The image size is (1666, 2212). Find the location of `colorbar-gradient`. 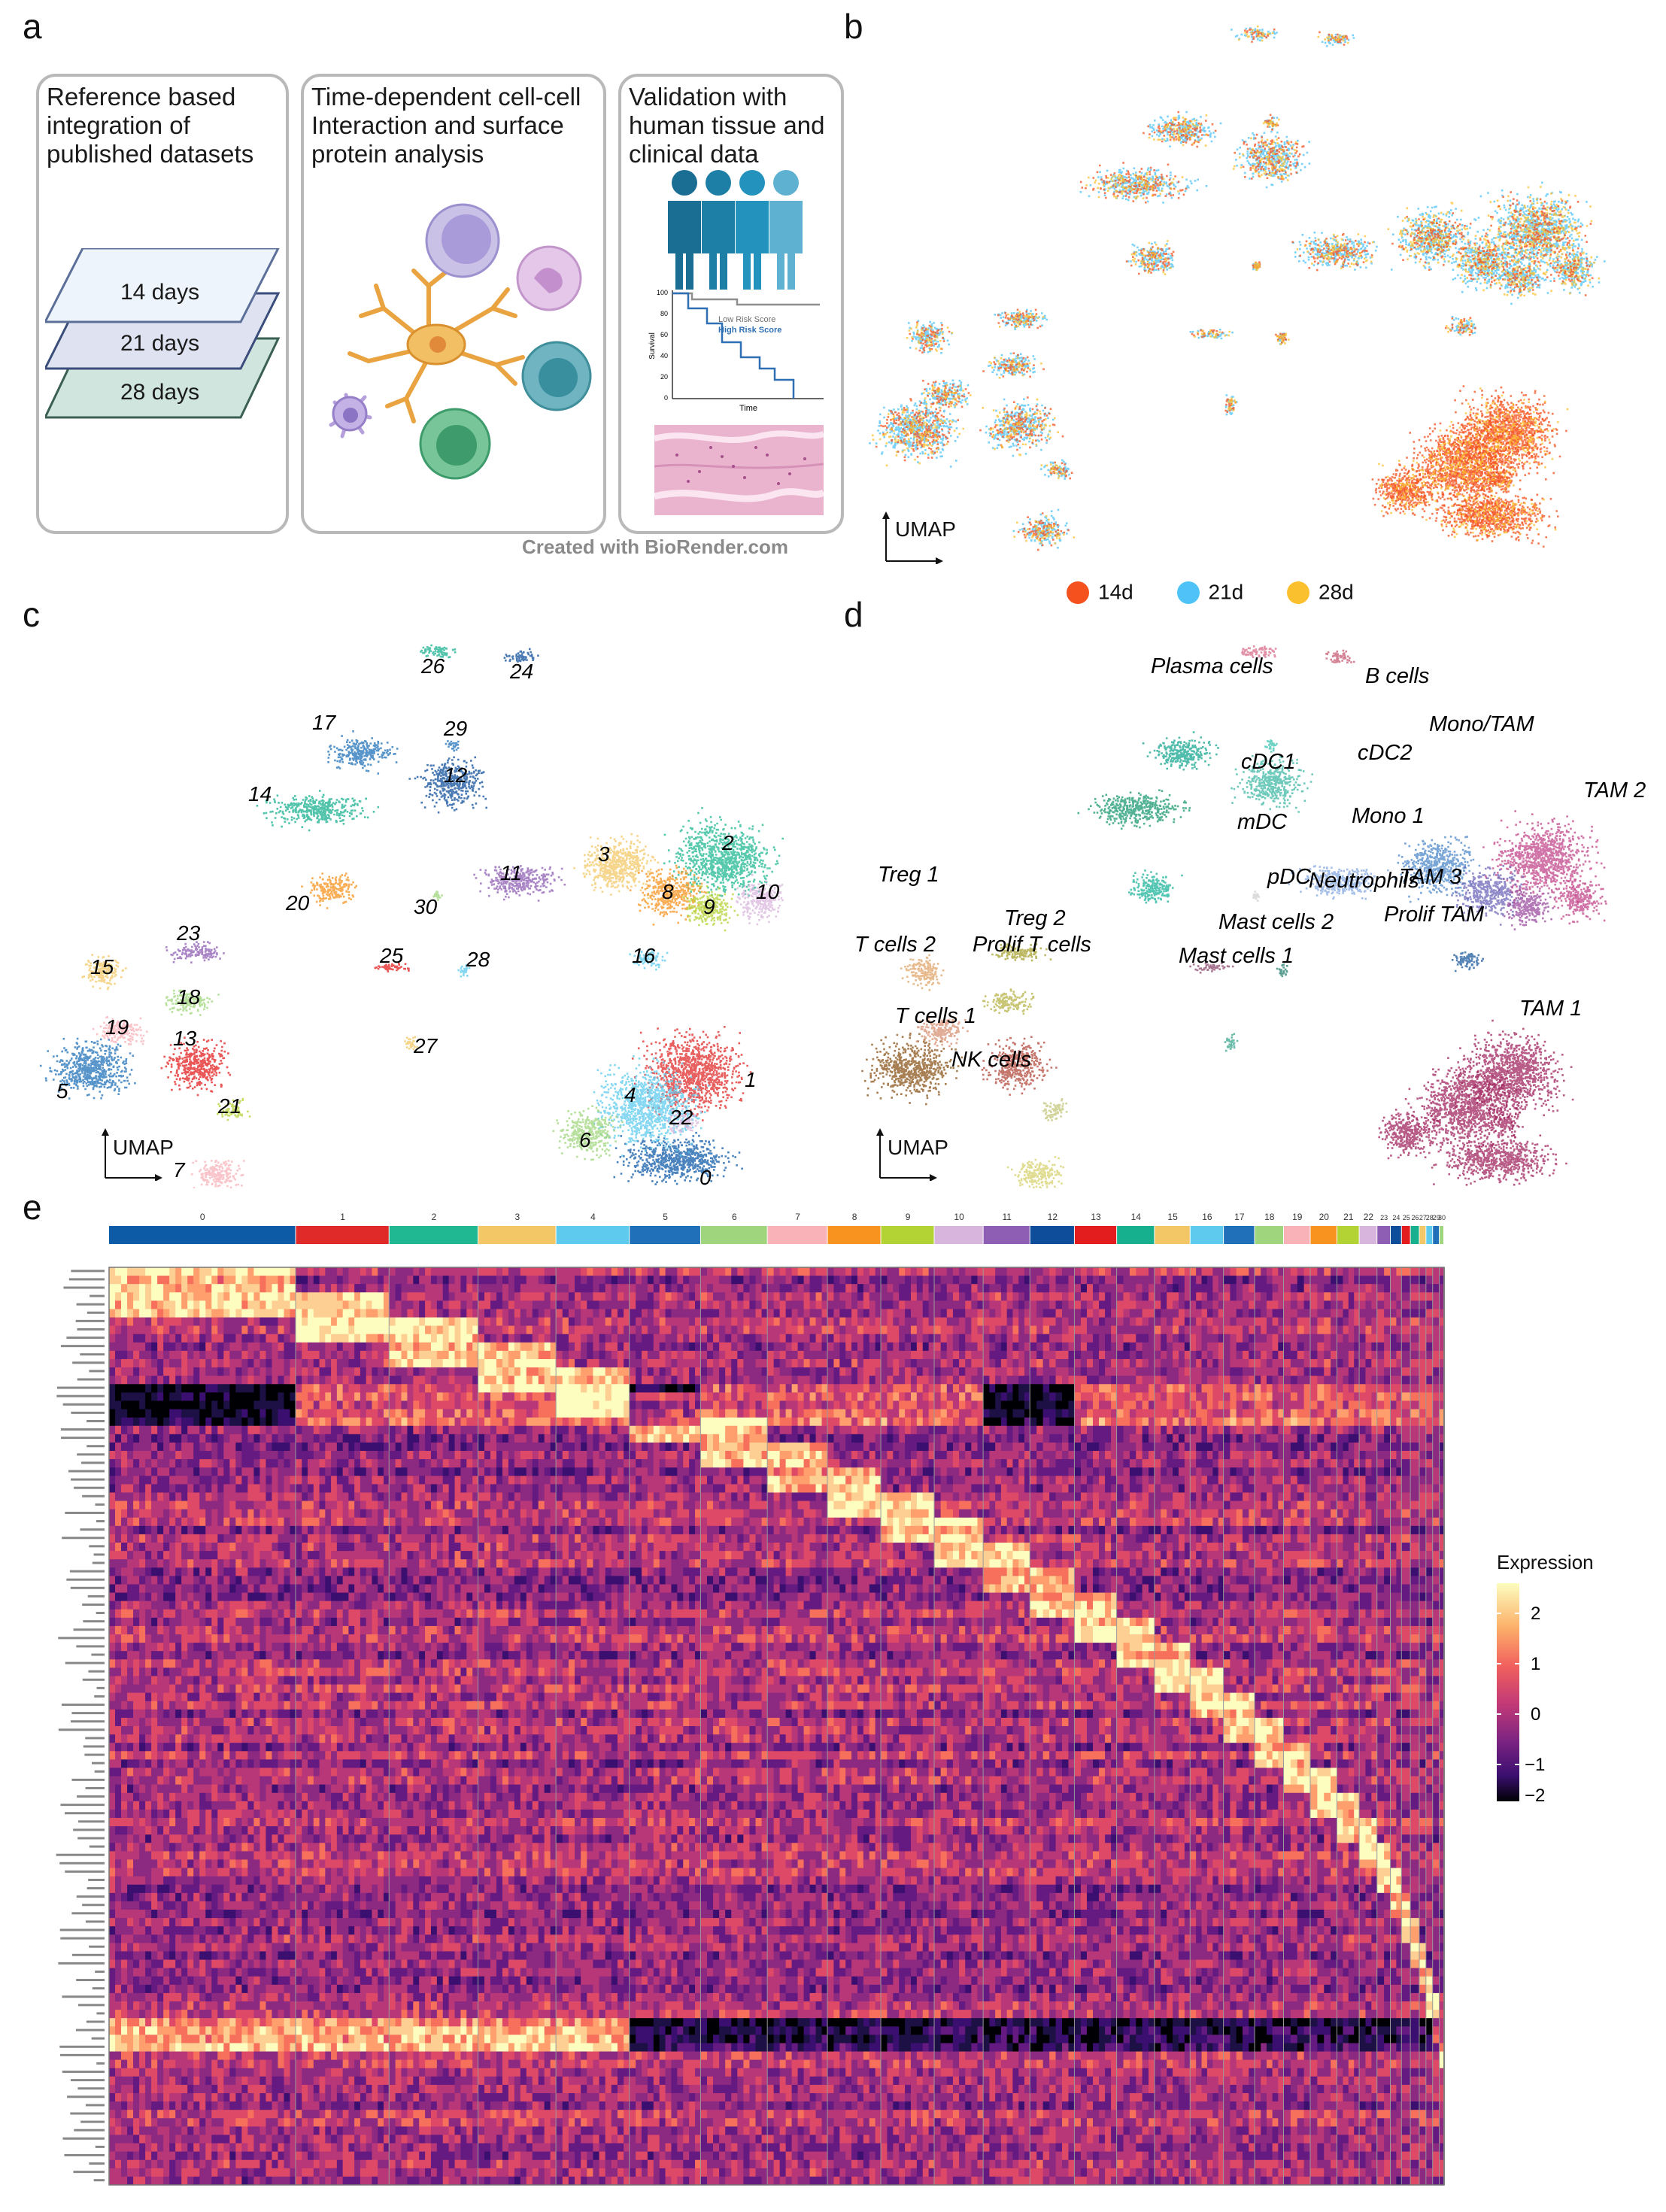

colorbar-gradient is located at coordinates (1508, 1692).